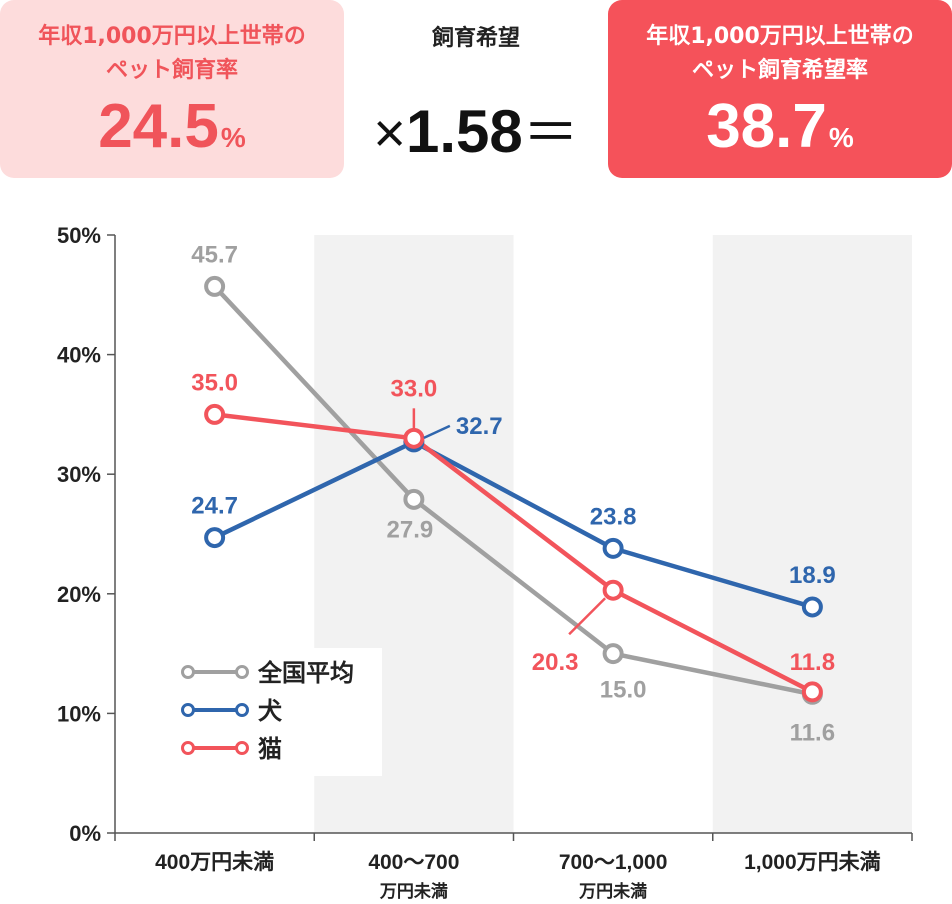 This screenshot has height=904, width=952. What do you see at coordinates (812, 732) in the screenshot?
I see `data-label: 11.6` at bounding box center [812, 732].